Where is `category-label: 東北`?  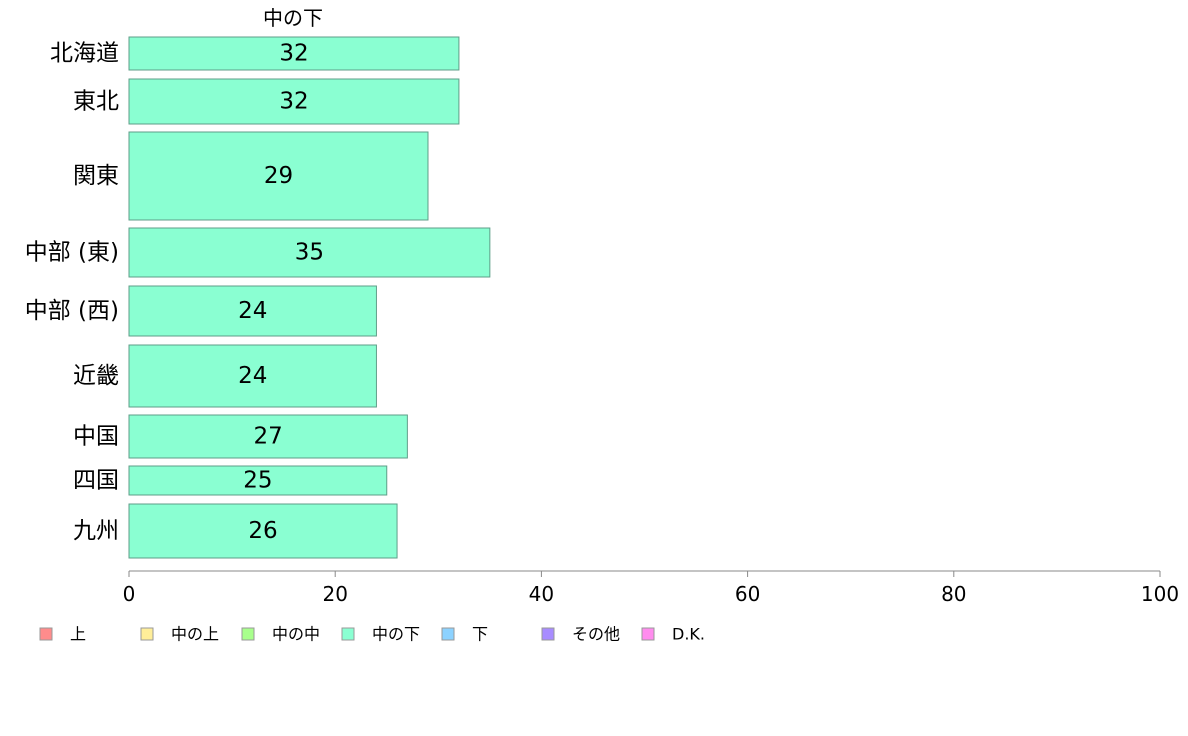
category-label: 東北 is located at coordinates (96, 102).